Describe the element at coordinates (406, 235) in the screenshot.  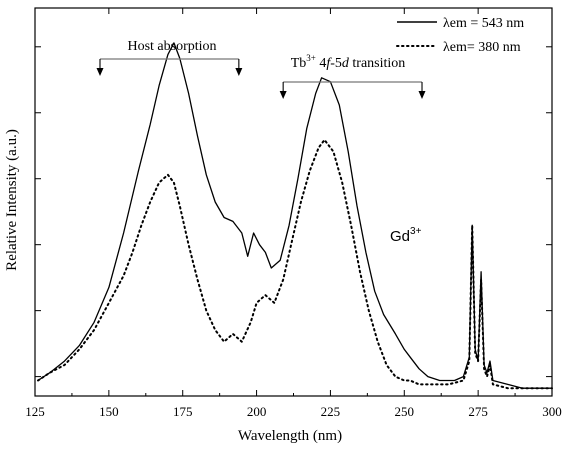
I see `gd-label: Gd3+` at that location.